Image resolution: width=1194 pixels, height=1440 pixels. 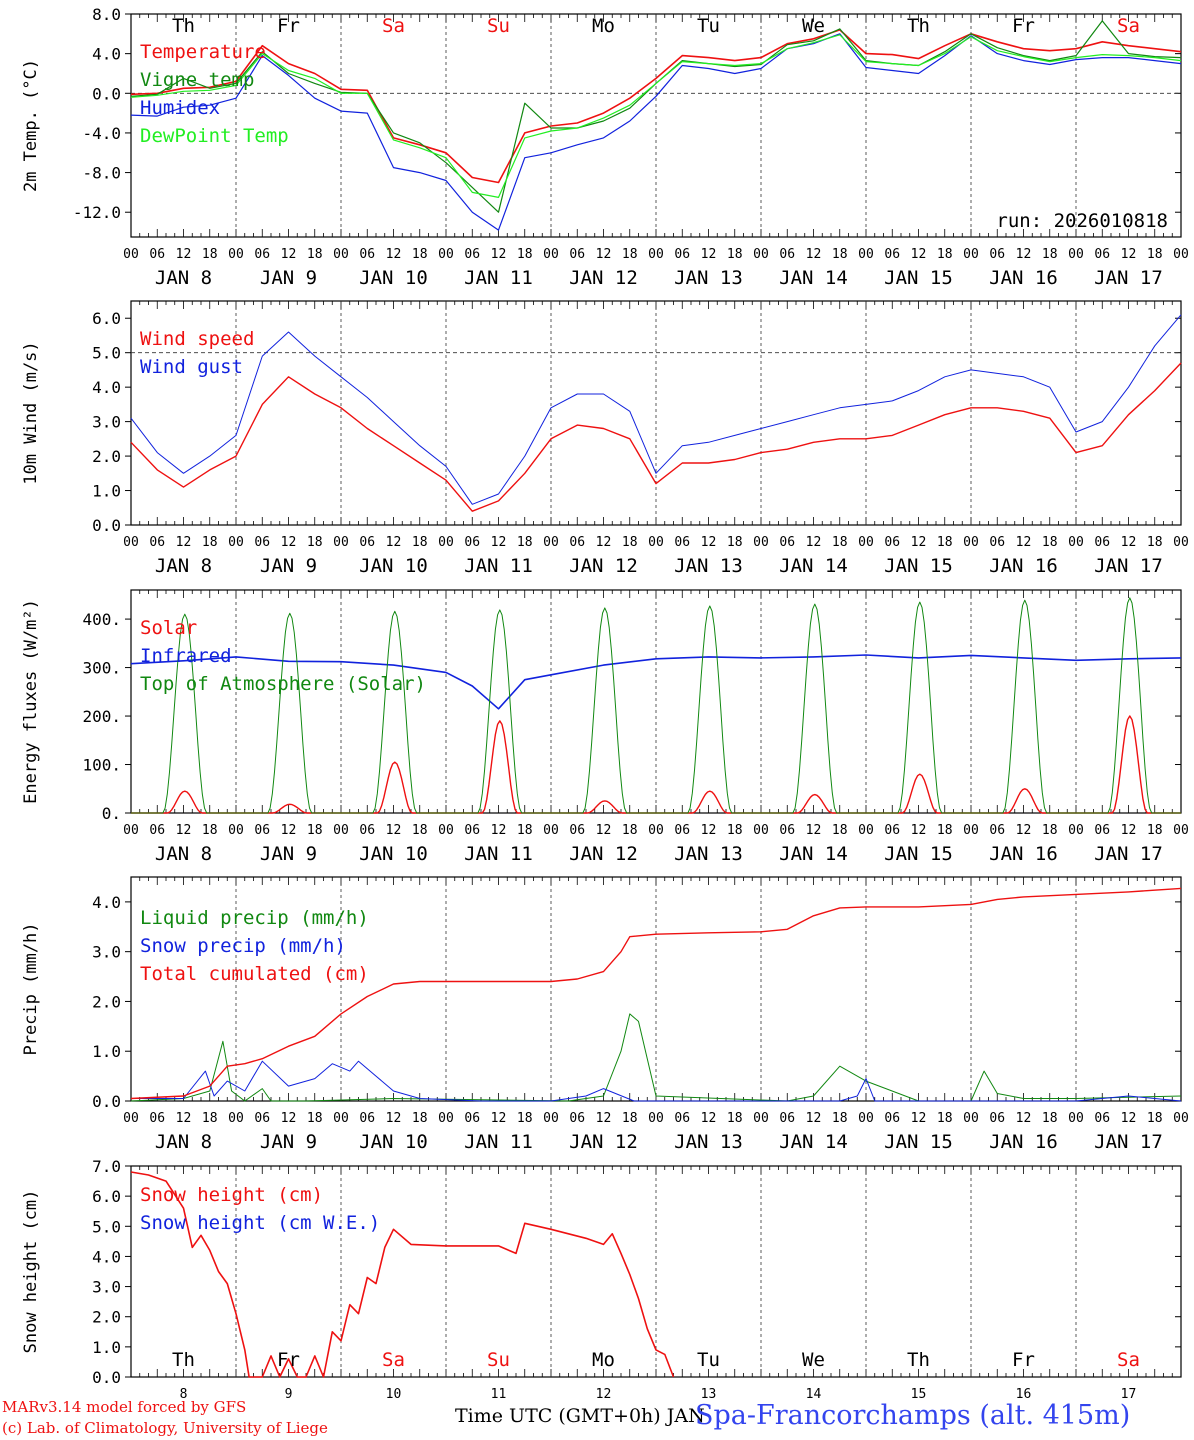 I want to click on series-line-wind-gust, so click(x=656, y=409).